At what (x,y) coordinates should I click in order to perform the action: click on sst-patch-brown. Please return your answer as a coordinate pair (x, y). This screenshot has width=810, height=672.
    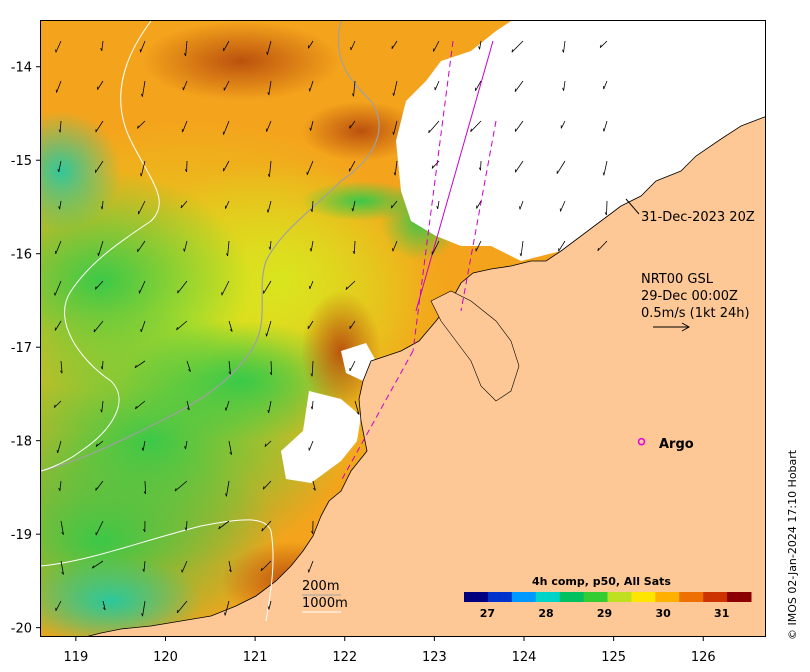
    Looking at the image, I should click on (361, 131).